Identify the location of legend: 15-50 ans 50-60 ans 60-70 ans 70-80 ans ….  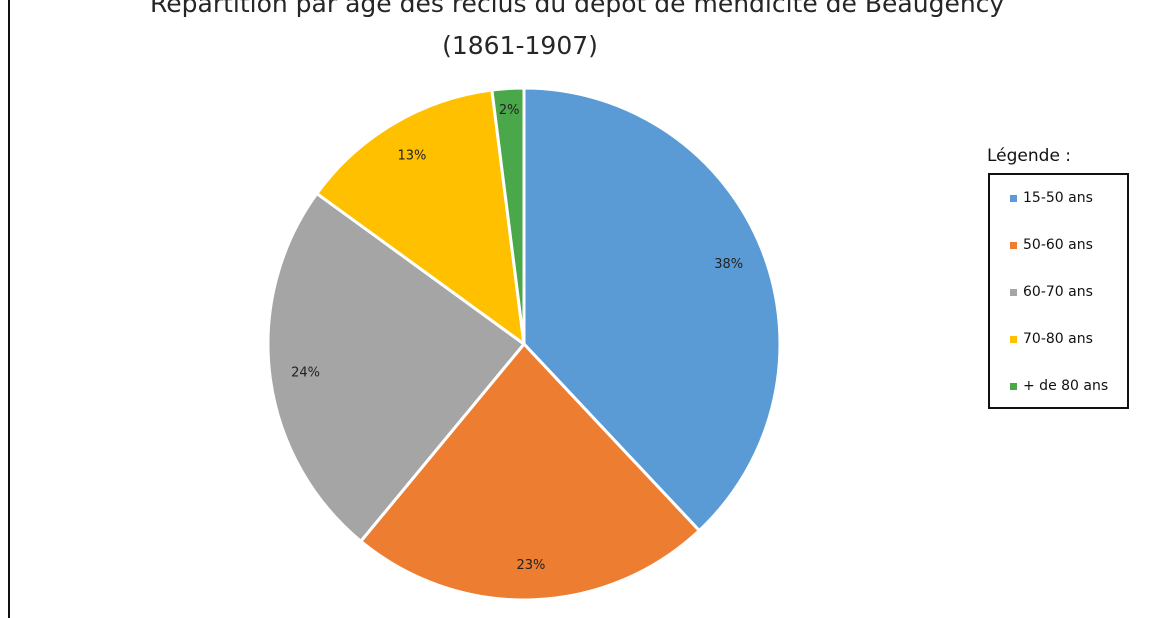
(1058, 291).